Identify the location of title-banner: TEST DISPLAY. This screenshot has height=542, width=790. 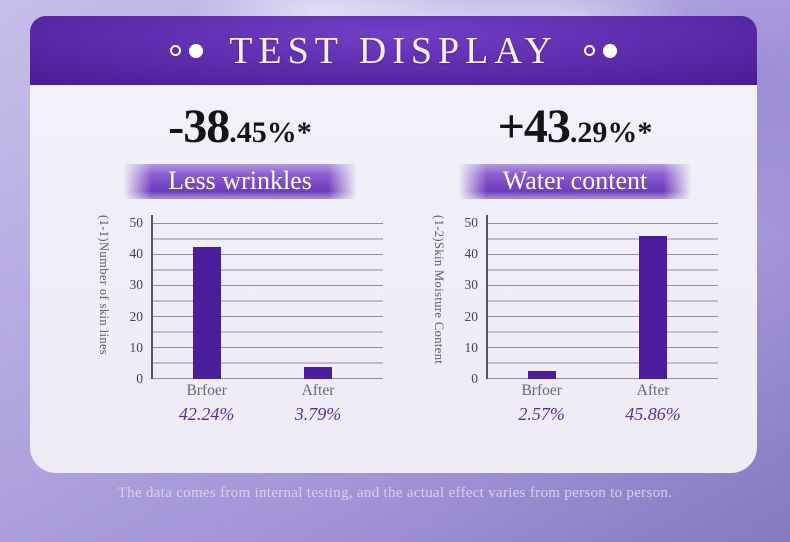
(393, 50).